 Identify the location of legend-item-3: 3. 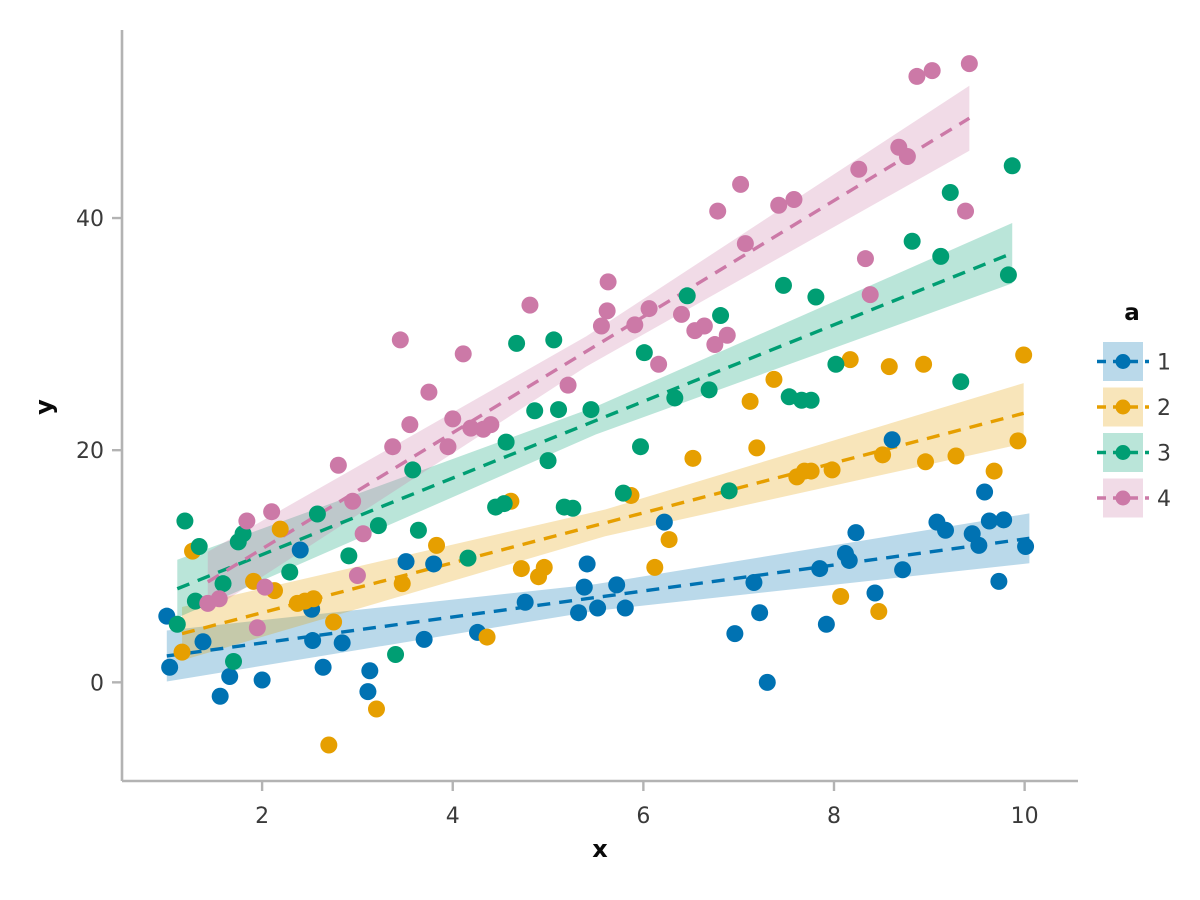
(1134, 452).